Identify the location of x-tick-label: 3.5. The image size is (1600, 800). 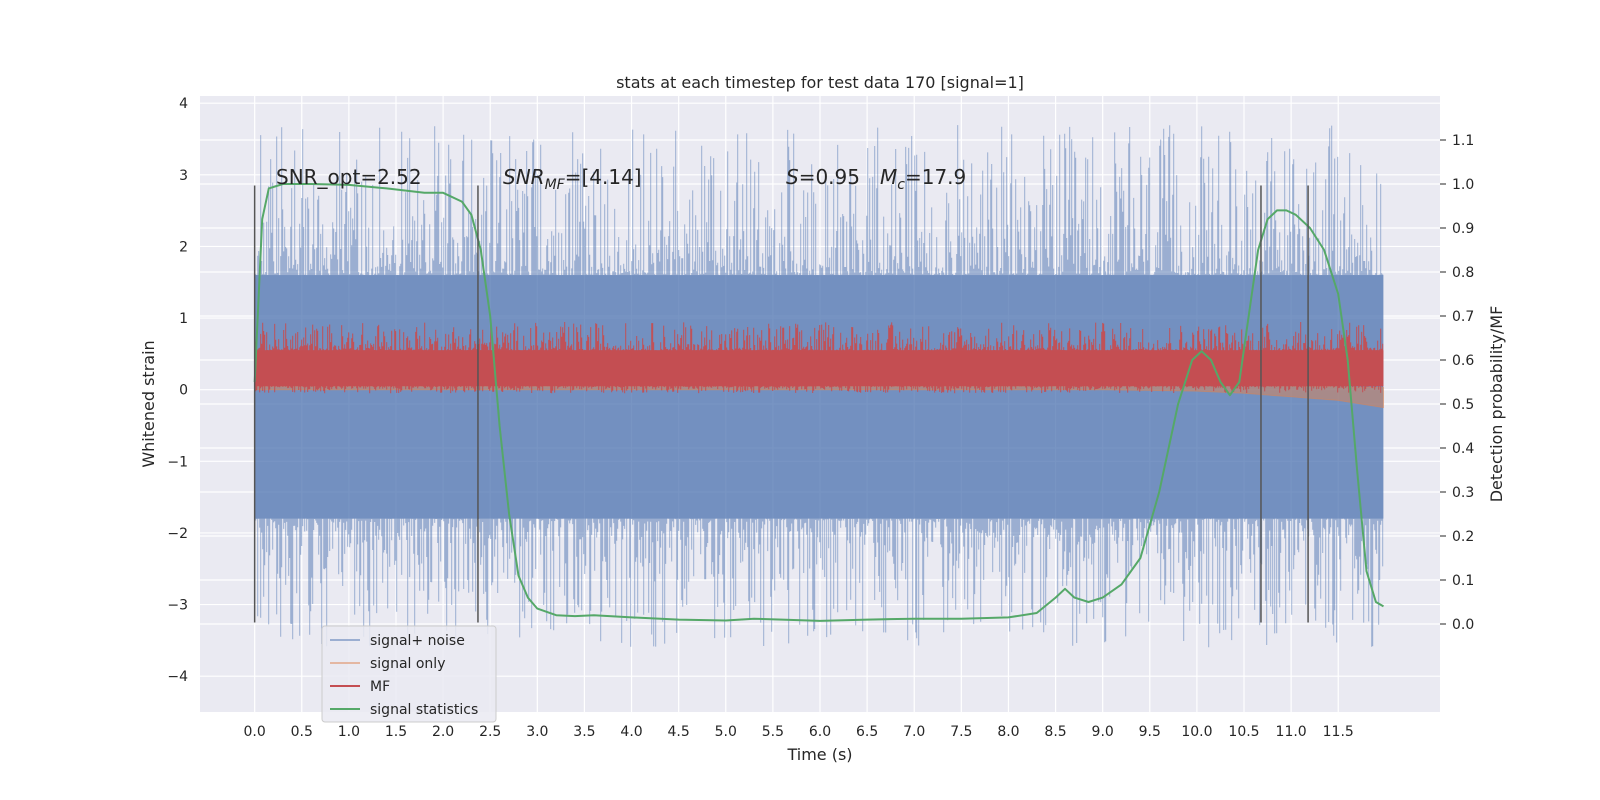
(584, 732).